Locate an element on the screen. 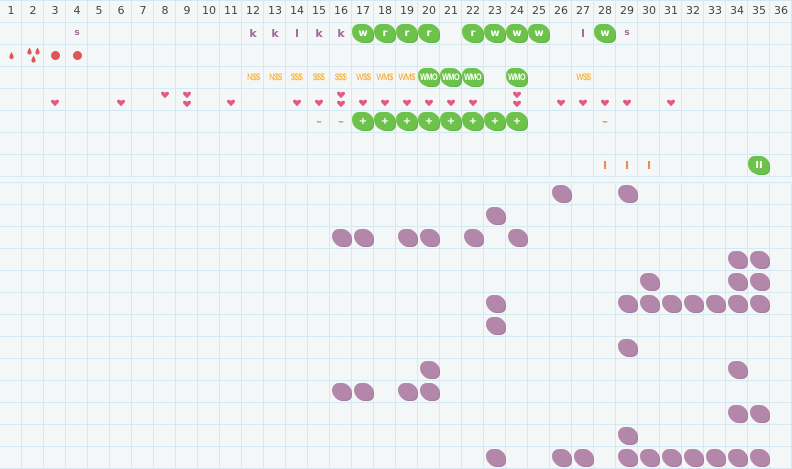  grid-cell: II is located at coordinates (759, 165).